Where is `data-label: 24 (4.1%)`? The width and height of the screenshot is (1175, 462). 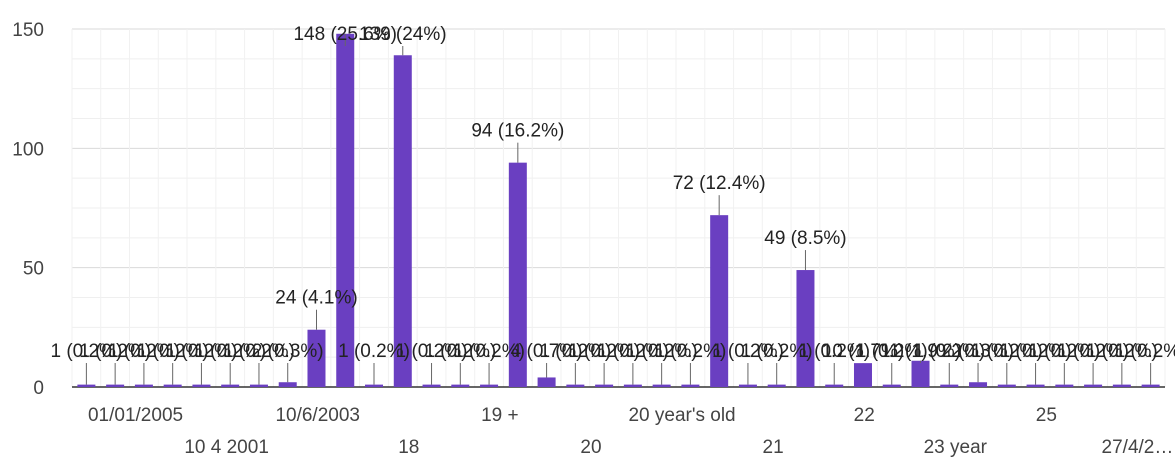 data-label: 24 (4.1%) is located at coordinates (316, 298).